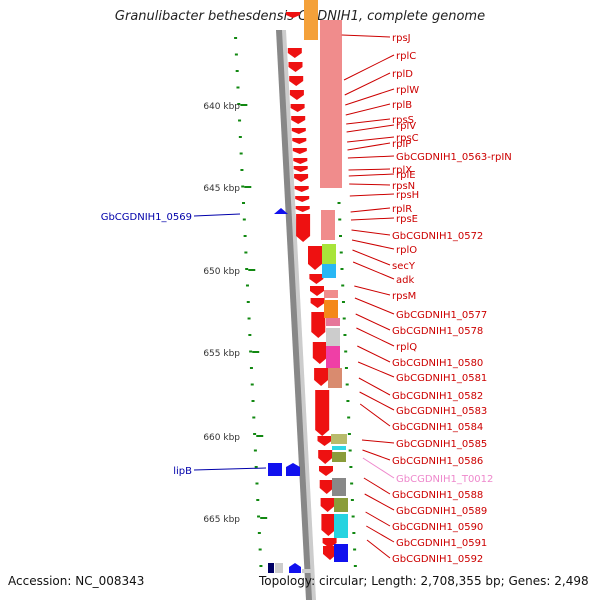  What do you see at coordinates (299, 315) in the screenshot?
I see `chromosome-bar-shadow` at bounding box center [299, 315].